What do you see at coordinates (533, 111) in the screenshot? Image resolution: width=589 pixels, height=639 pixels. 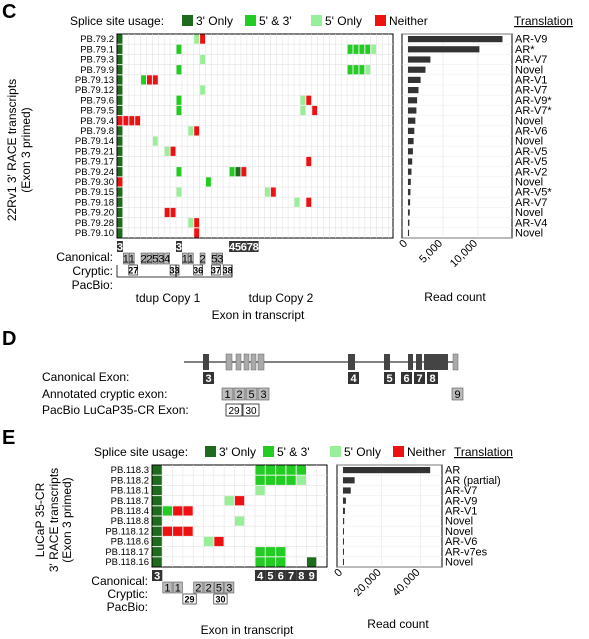 I see `translation-label: AR-V7*` at bounding box center [533, 111].